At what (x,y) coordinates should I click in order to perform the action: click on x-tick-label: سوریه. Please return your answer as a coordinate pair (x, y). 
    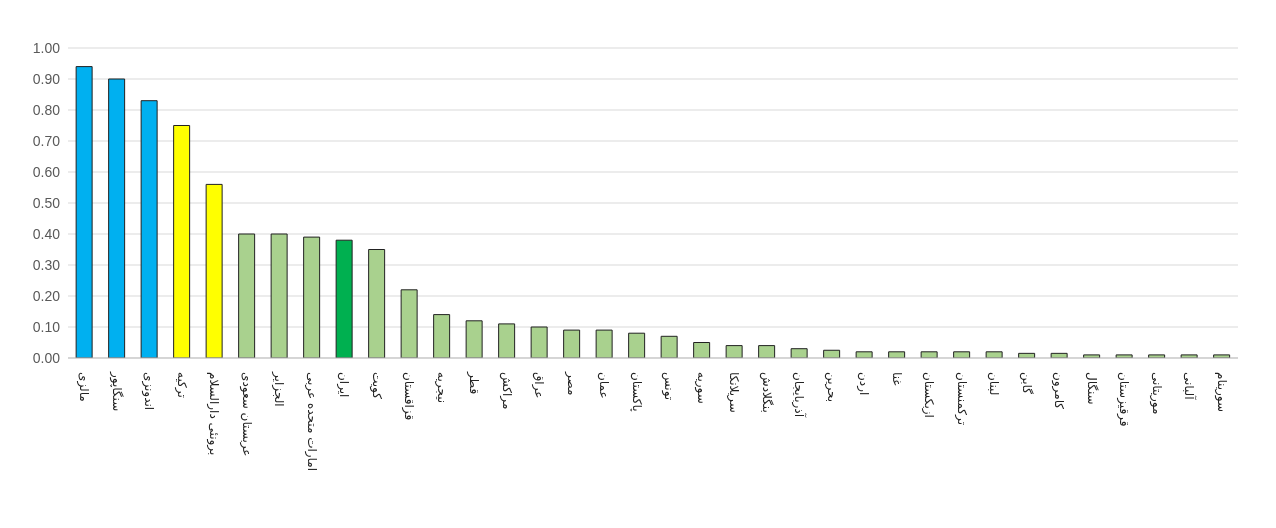
    Looking at the image, I should click on (701, 388).